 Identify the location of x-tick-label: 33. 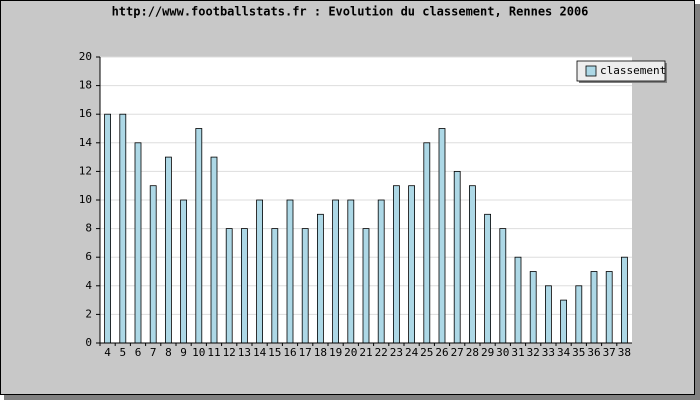
(548, 352).